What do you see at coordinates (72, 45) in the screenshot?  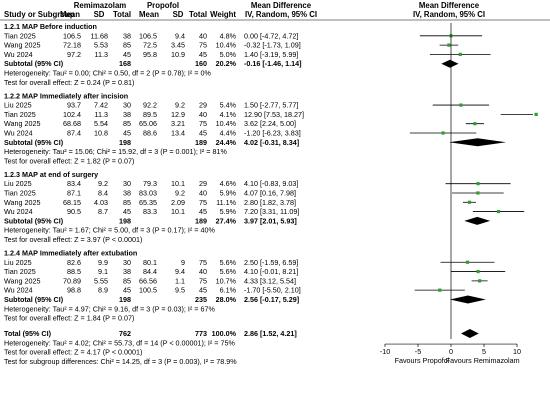 I see `mean-remimazolam: 72.18` at bounding box center [72, 45].